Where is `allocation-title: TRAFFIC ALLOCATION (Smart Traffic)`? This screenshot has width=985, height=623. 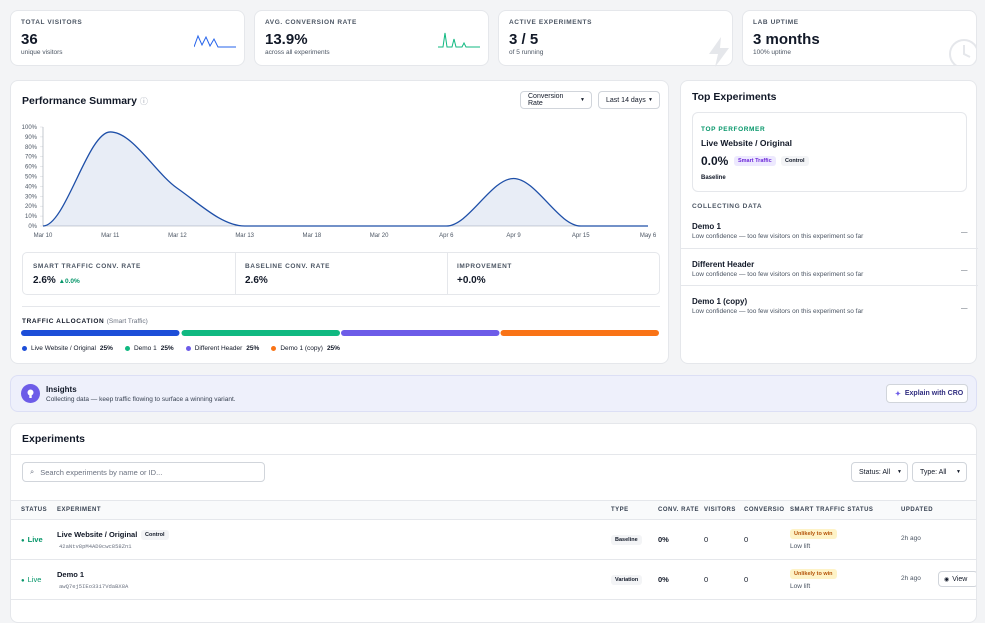
allocation-title: TRAFFIC ALLOCATION (Smart Traffic) is located at coordinates (85, 321).